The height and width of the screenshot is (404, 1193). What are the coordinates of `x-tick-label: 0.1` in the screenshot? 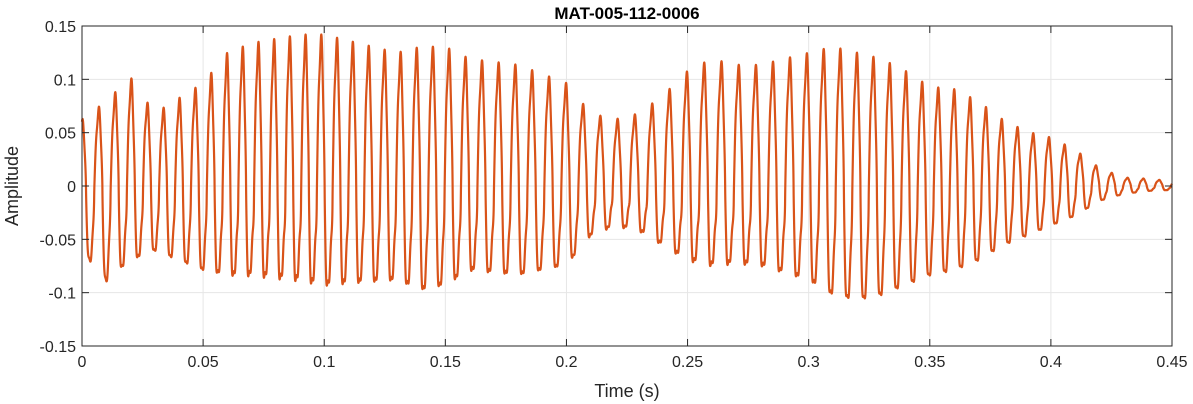 It's located at (324, 362).